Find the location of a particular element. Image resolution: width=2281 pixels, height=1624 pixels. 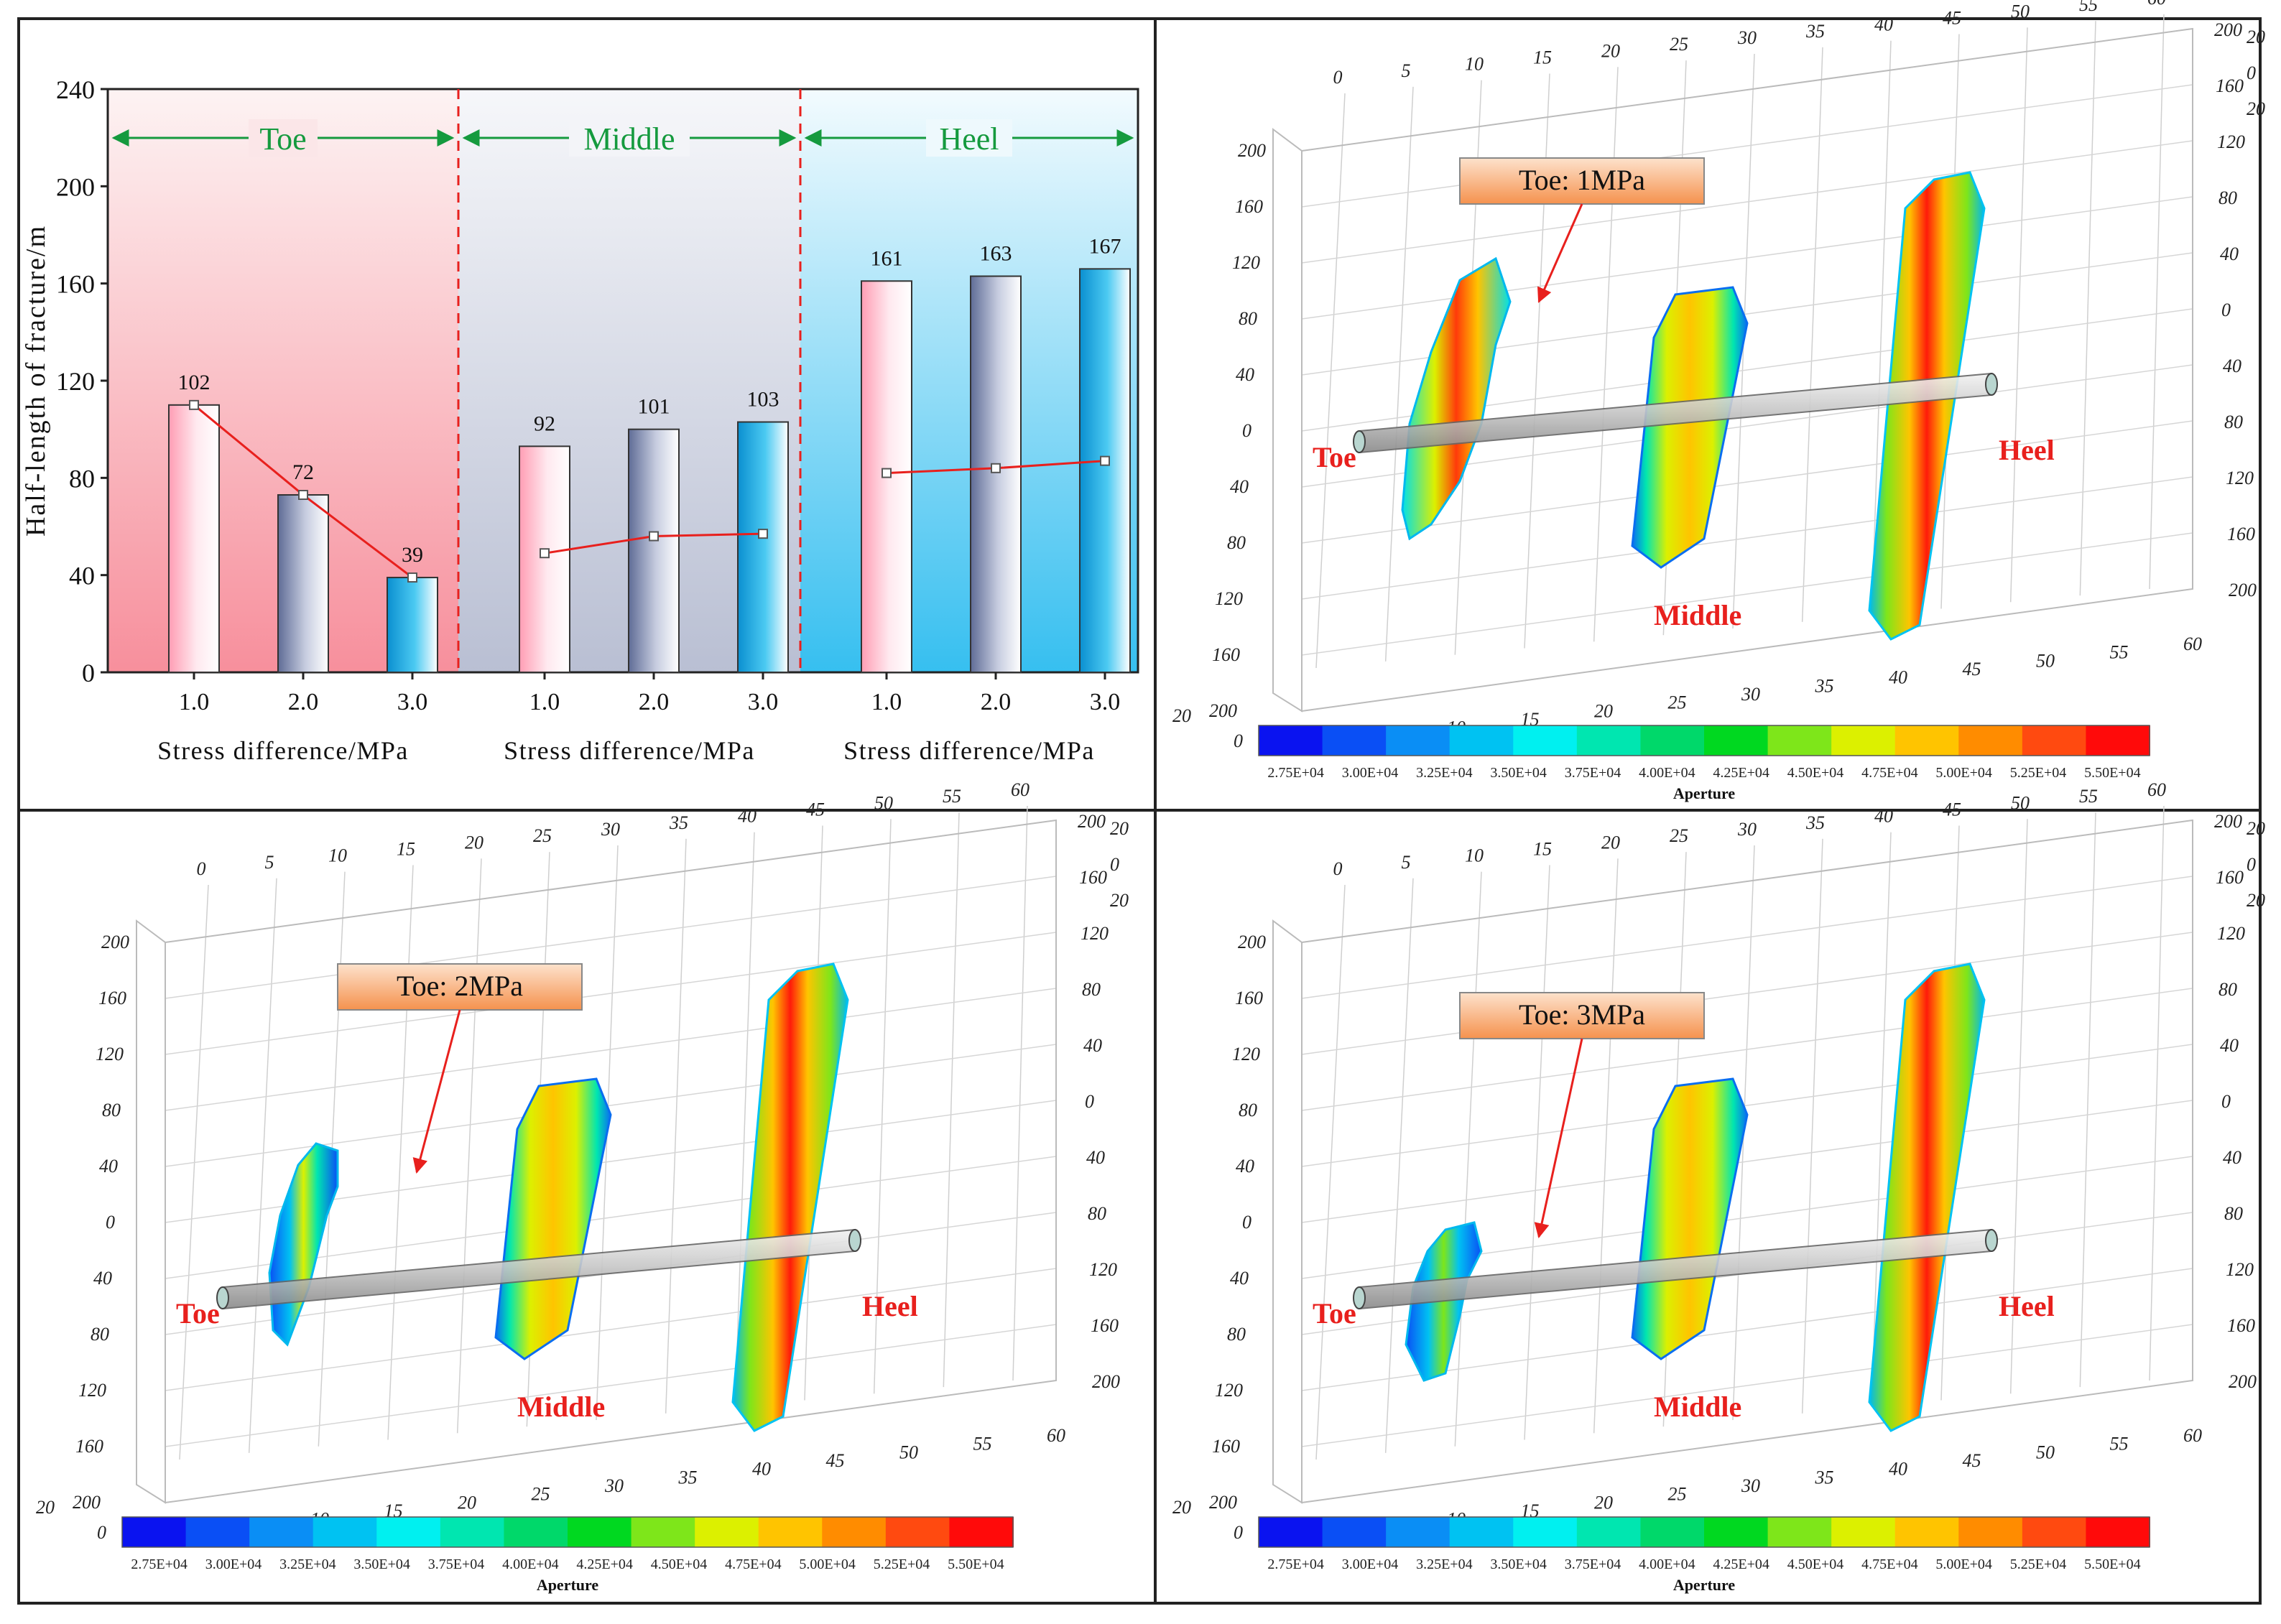

x-tick-label: 1.0 is located at coordinates (195, 702).